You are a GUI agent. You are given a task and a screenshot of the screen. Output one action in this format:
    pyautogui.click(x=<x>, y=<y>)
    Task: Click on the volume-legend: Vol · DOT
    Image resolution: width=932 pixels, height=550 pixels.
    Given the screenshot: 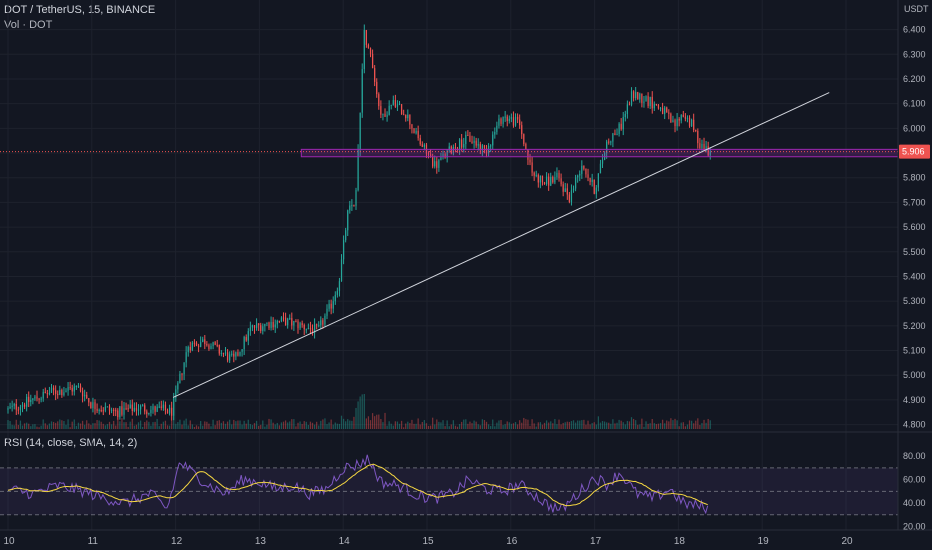 What is the action you would take?
    pyautogui.click(x=28, y=25)
    